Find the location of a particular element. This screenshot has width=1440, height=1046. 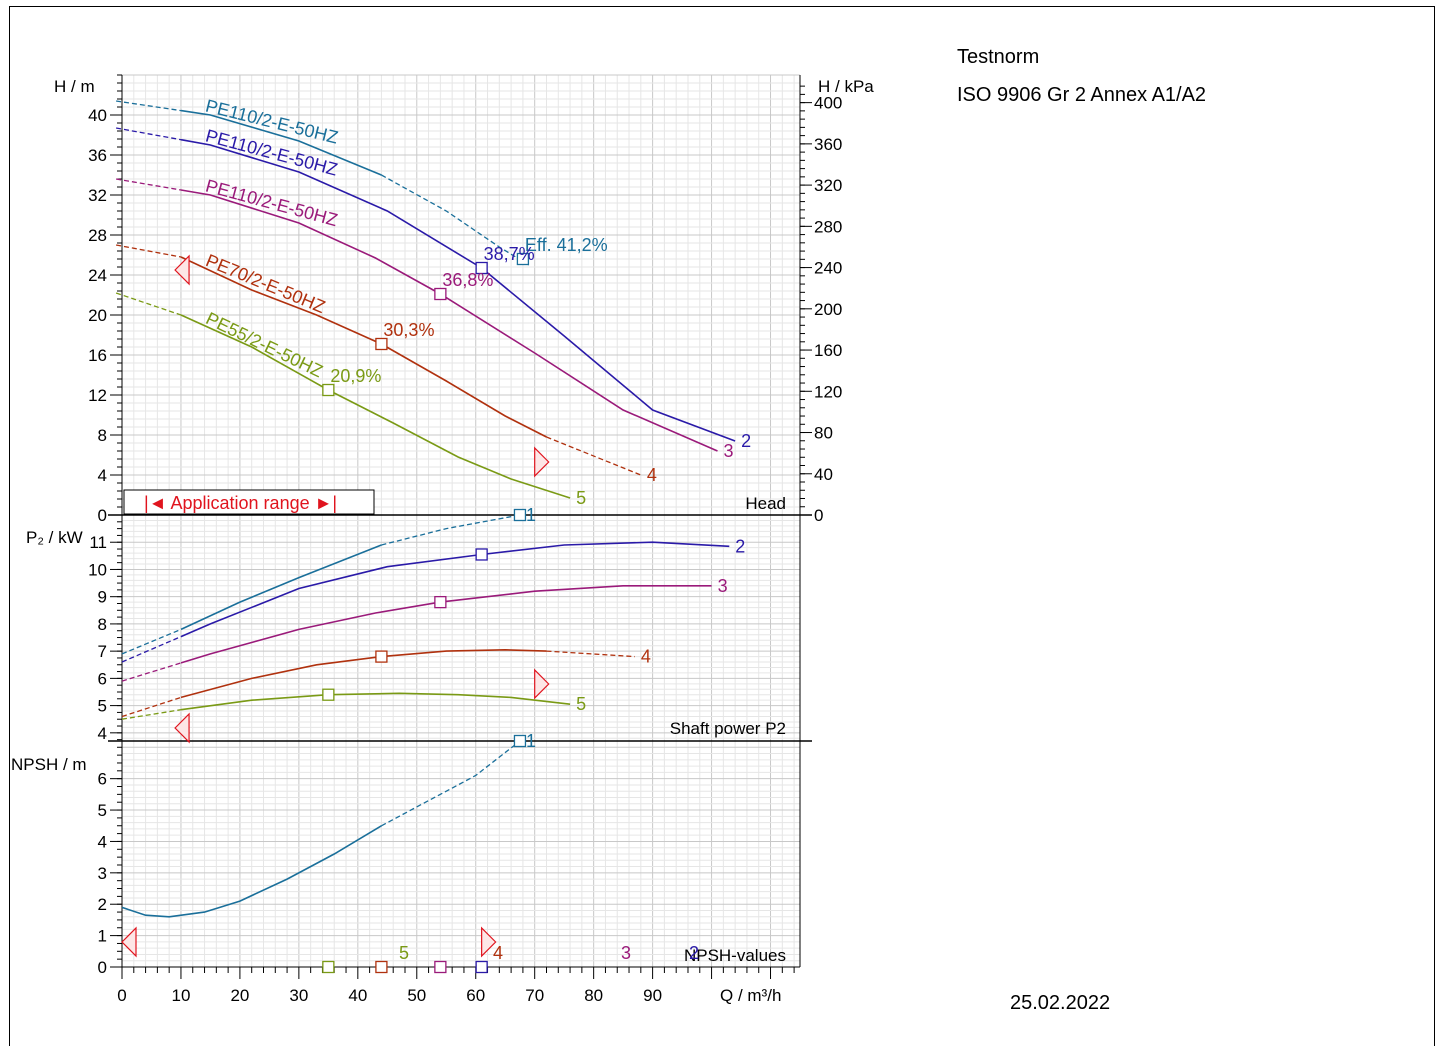

x-tick-label: 70 is located at coordinates (534, 995).